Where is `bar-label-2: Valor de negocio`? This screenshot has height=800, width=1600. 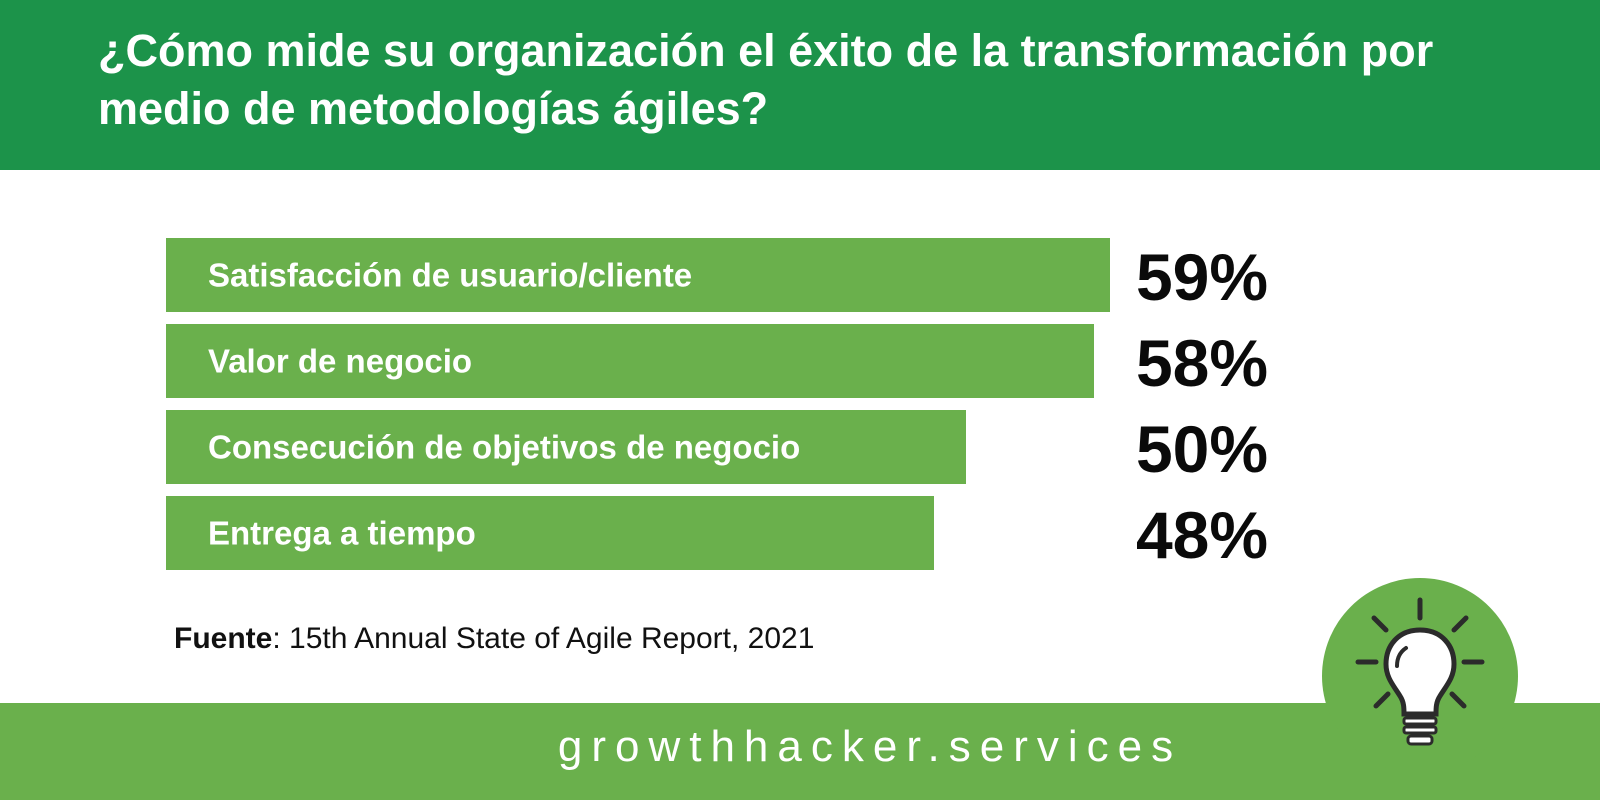 bar-label-2: Valor de negocio is located at coordinates (340, 361).